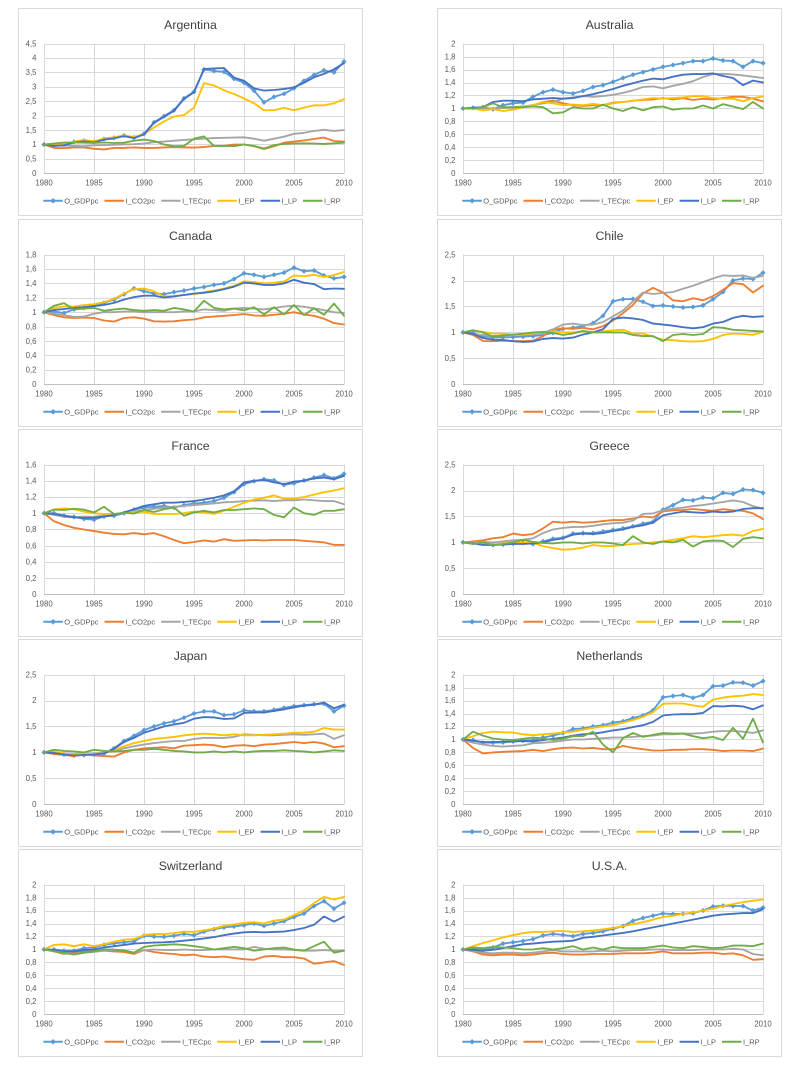 This screenshot has height=1073, width=809. What do you see at coordinates (32, 72) in the screenshot?
I see `svg-text: 3,5` at bounding box center [32, 72].